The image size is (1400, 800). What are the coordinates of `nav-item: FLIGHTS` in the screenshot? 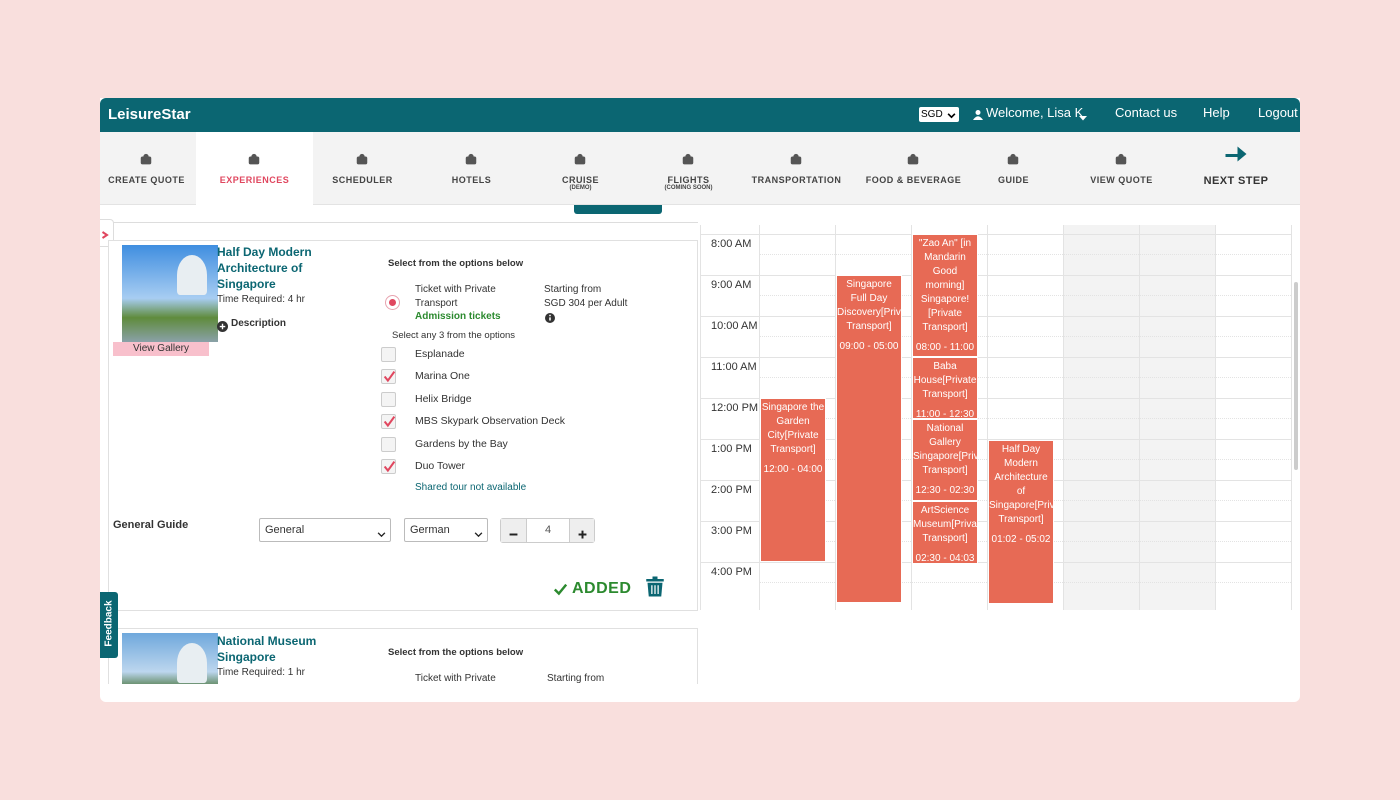 It's located at (688, 180).